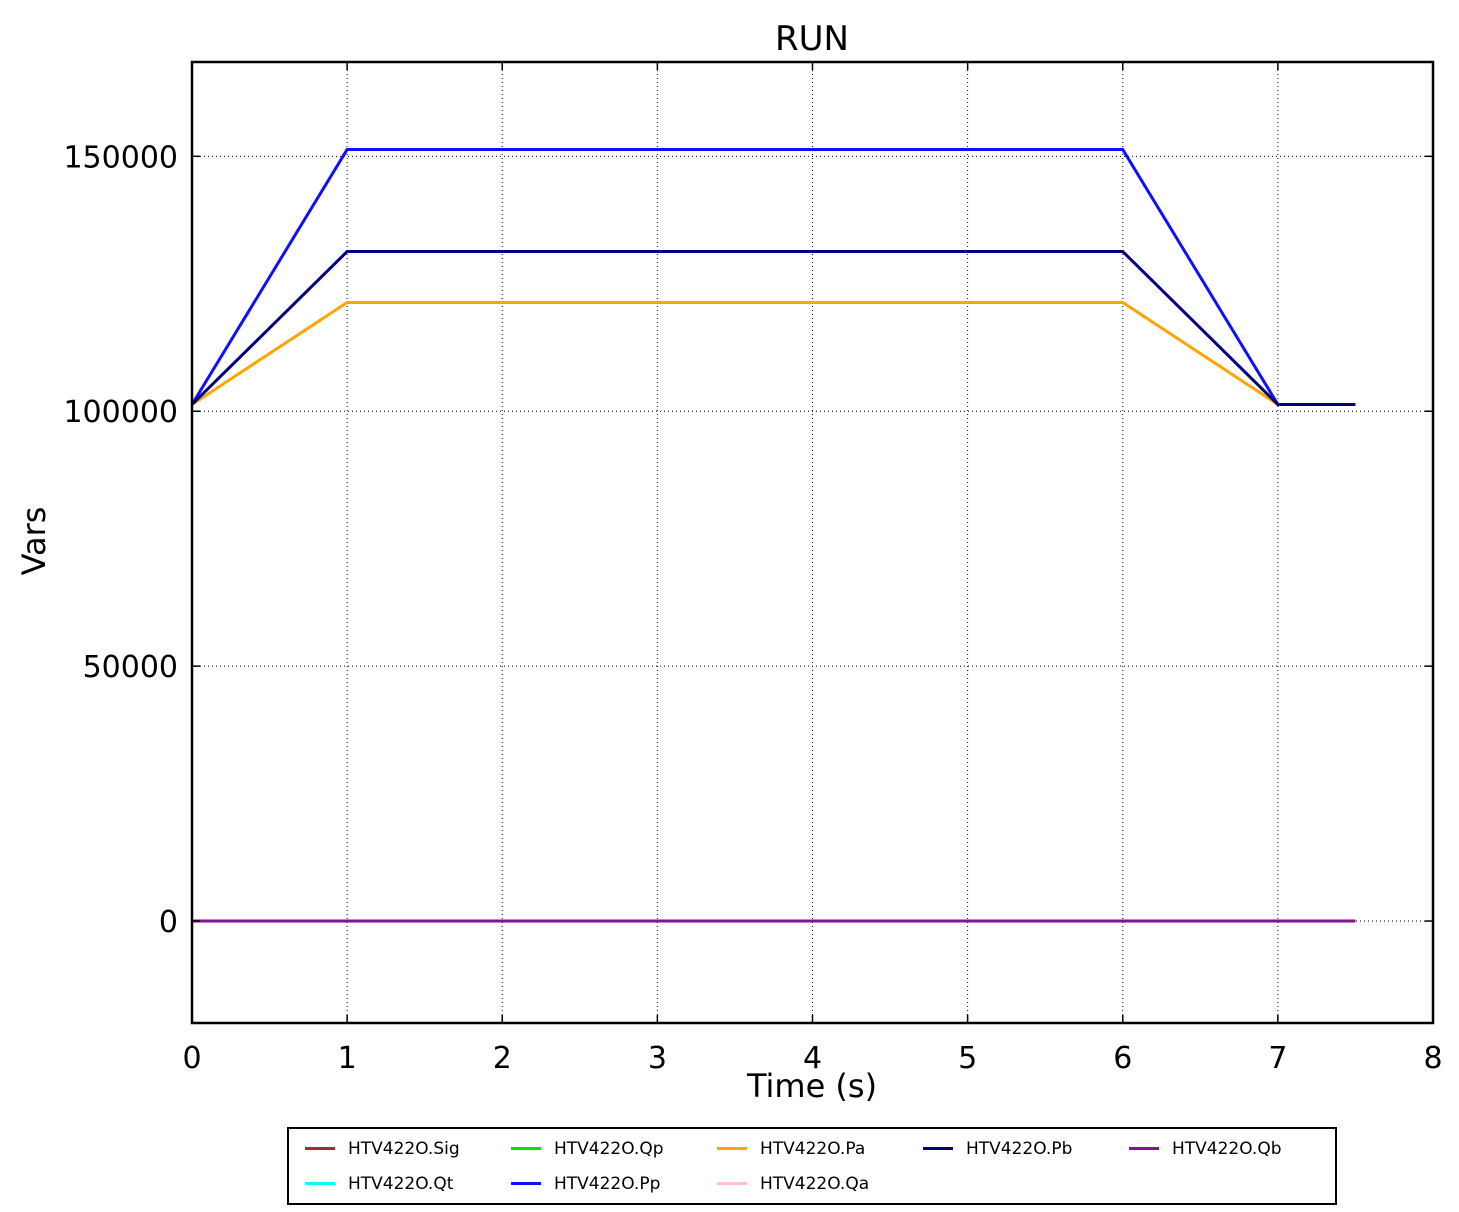 The height and width of the screenshot is (1212, 1459). I want to click on legend-item-label: HTV422O.Qb, so click(1227, 1148).